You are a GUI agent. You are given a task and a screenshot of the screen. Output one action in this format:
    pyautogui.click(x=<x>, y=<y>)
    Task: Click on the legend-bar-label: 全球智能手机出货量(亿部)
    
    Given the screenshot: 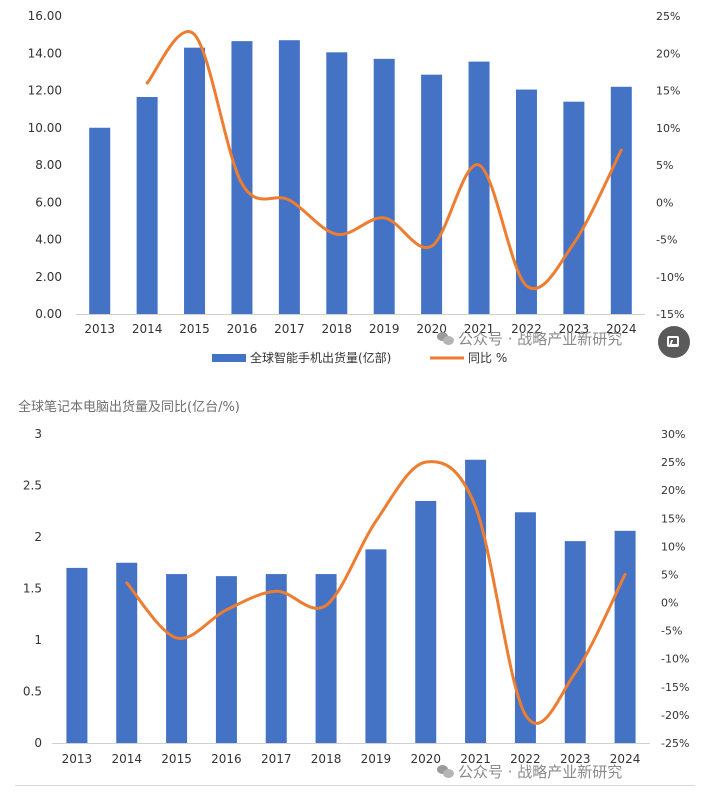 What is the action you would take?
    pyautogui.click(x=320, y=357)
    